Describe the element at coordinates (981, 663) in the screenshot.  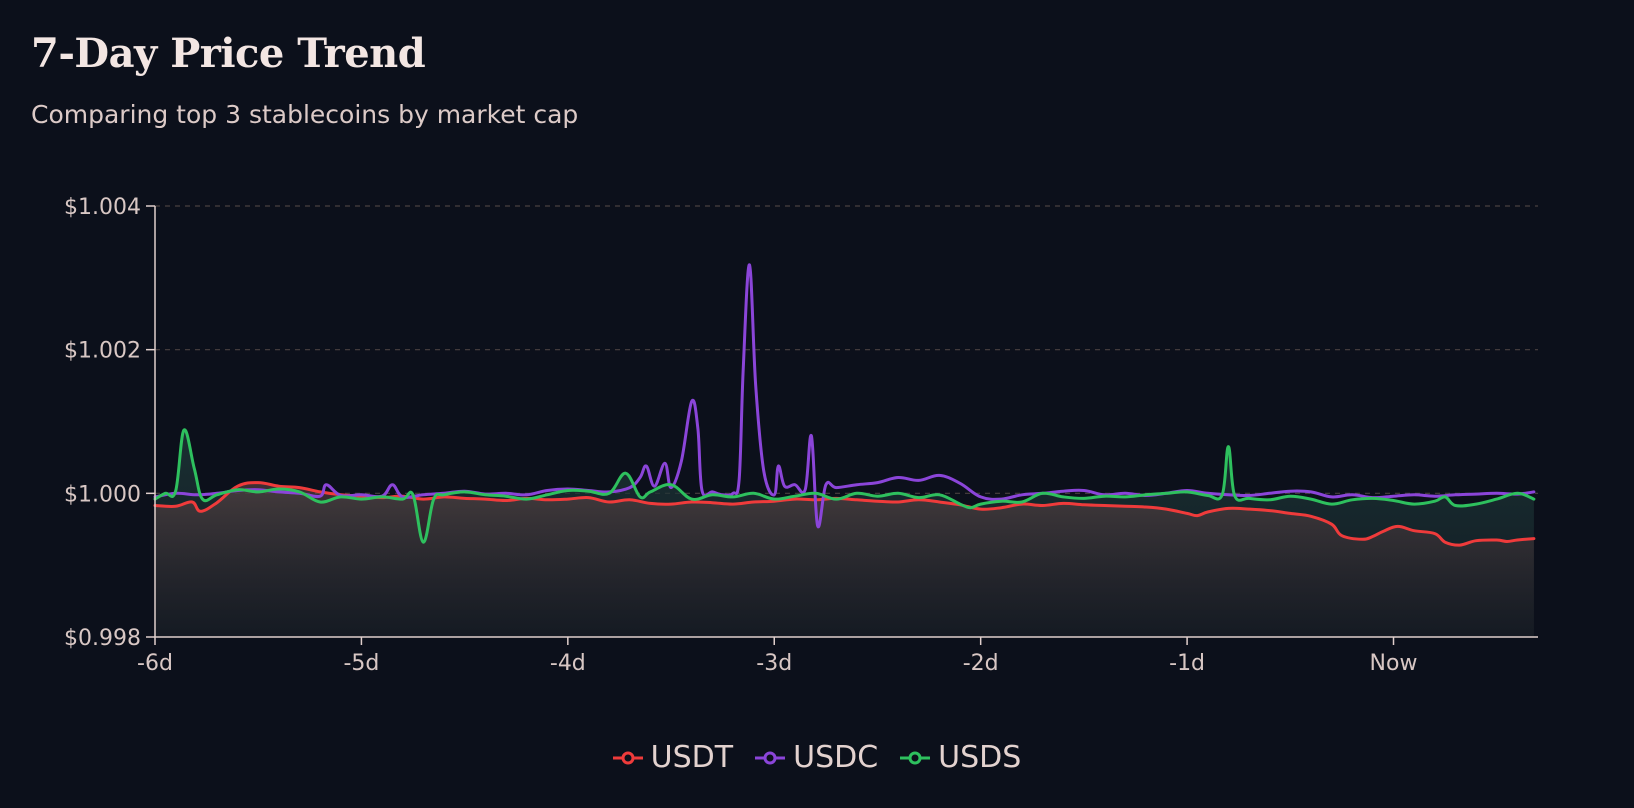
I see `x-tick-label: -2d` at that location.